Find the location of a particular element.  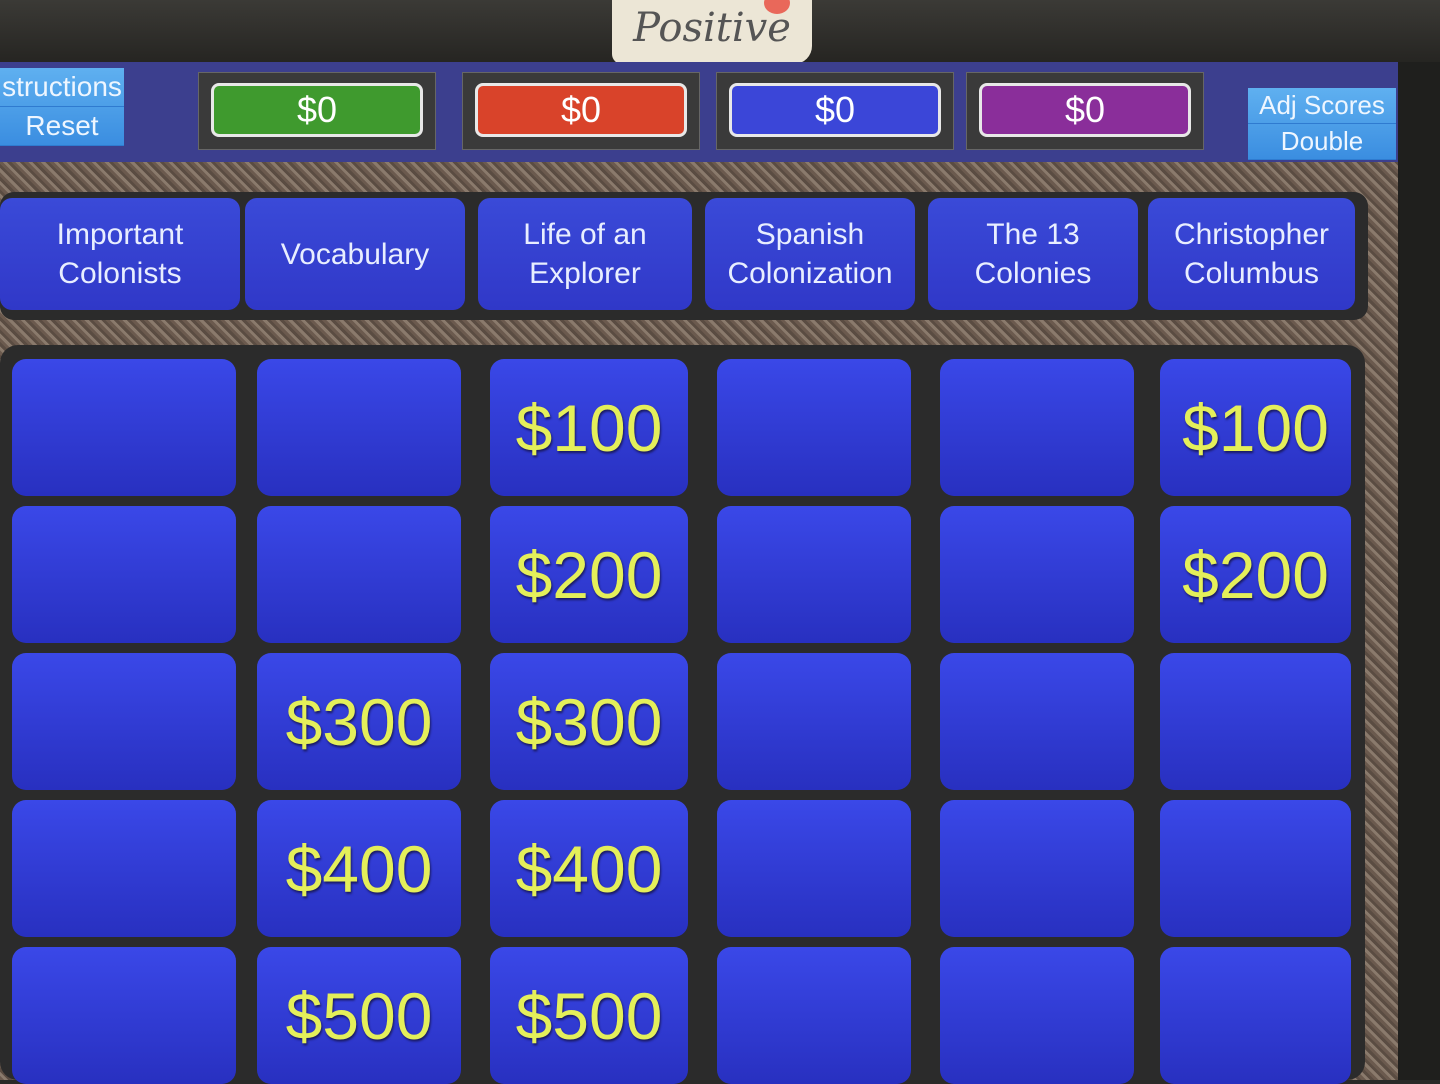

left-controls: structions Reset is located at coordinates (62, 107).